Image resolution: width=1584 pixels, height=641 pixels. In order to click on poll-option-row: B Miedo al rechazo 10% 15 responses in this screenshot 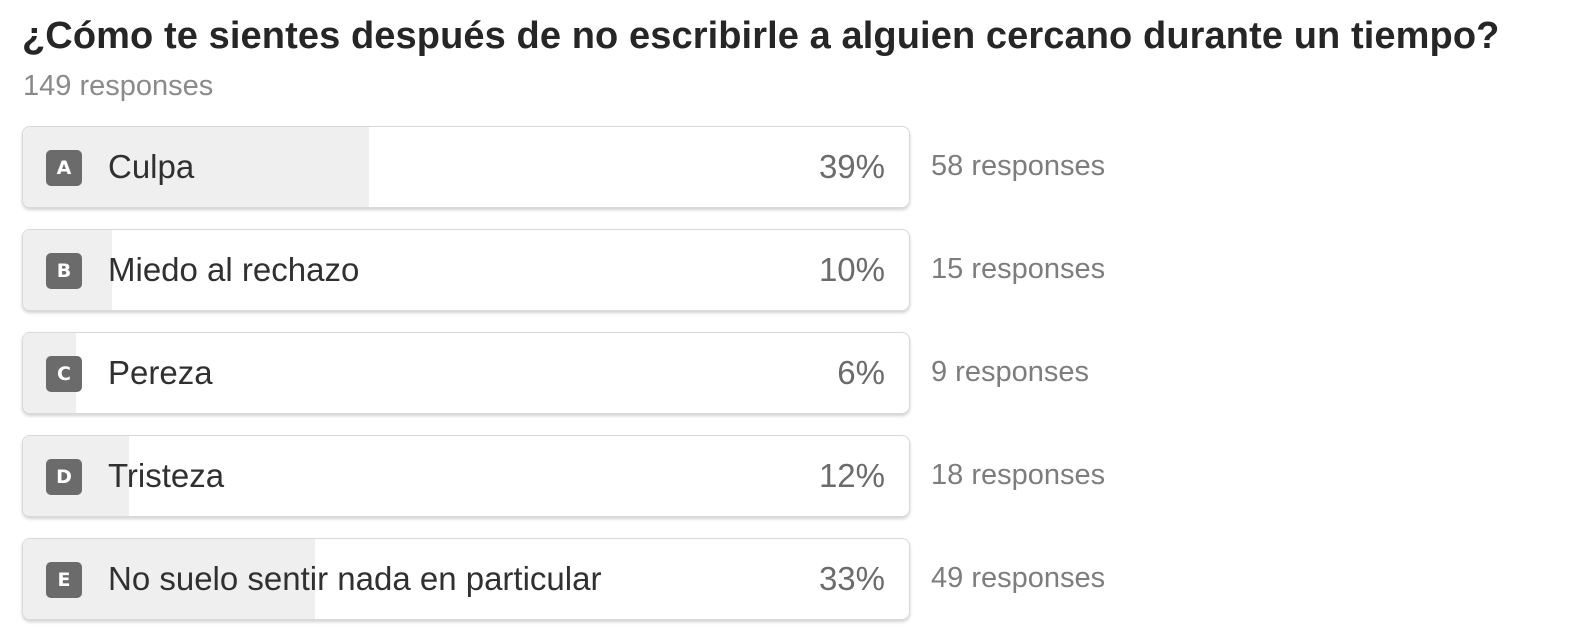, I will do `click(622, 270)`.